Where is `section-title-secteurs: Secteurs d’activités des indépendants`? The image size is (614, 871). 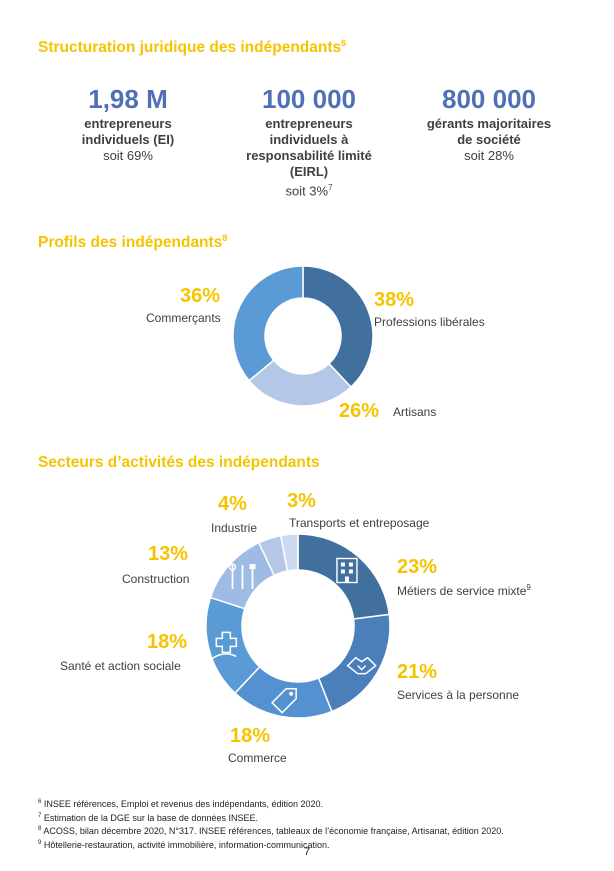 section-title-secteurs: Secteurs d’activités des indépendants is located at coordinates (179, 462).